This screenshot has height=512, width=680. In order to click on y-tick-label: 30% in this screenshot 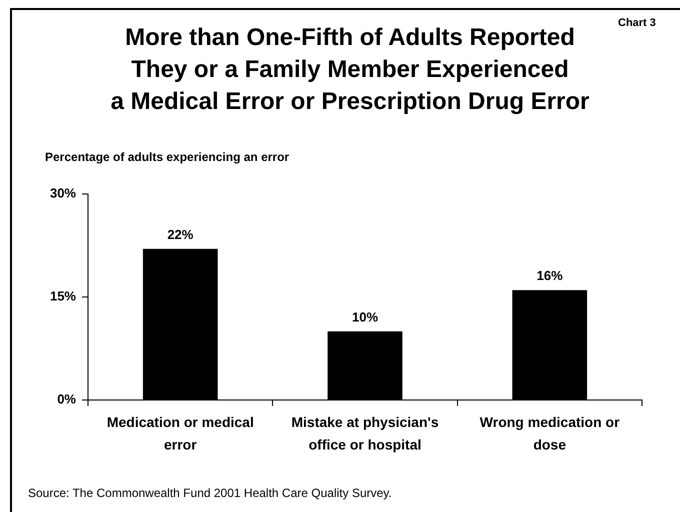, I will do `click(63, 193)`.